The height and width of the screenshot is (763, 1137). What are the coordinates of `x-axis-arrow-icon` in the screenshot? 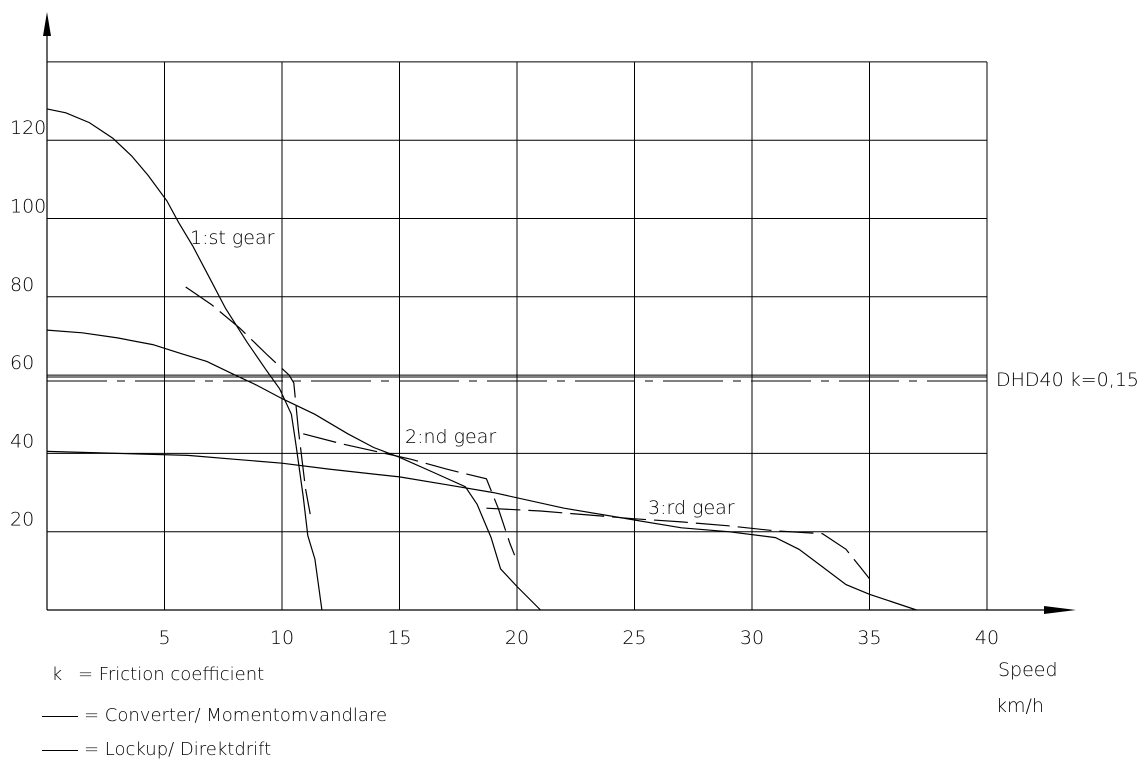 It's located at (1060, 610).